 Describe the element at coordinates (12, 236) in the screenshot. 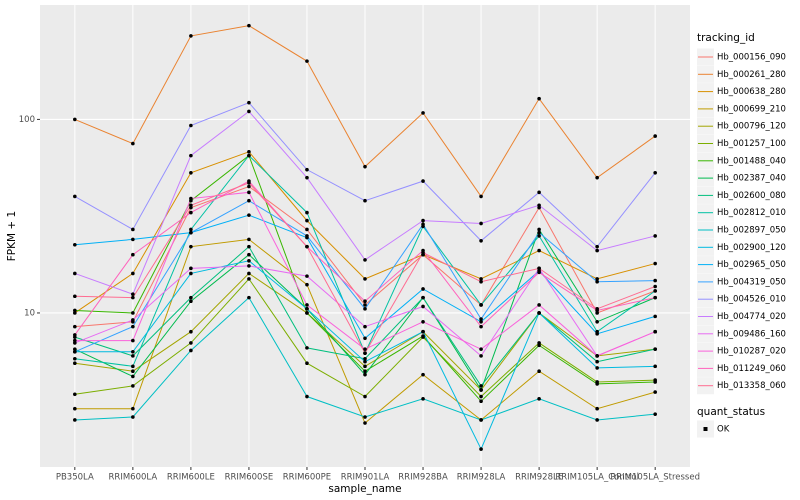

I see `y-axis-title: FPKM + 1` at that location.